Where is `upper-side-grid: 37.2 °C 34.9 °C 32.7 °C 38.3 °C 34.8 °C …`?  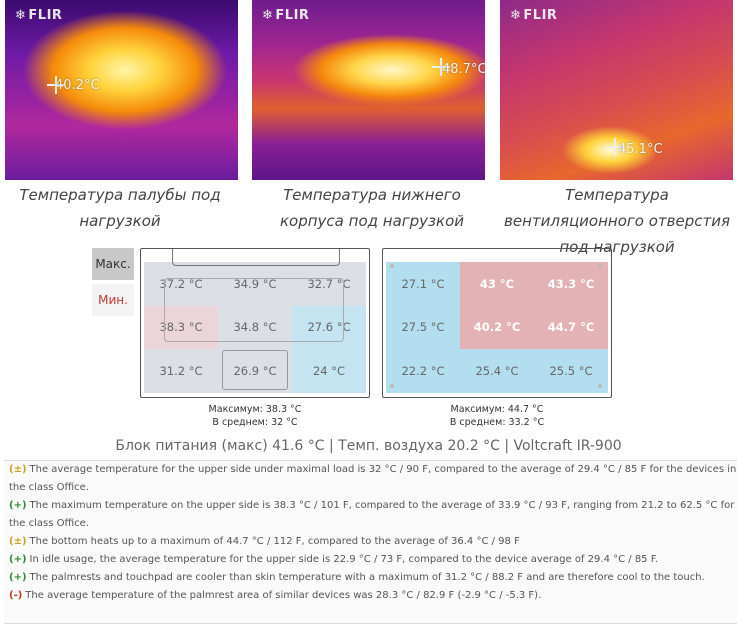 upper-side-grid: 37.2 °C 34.9 °C 32.7 °C 38.3 °C 34.8 °C … is located at coordinates (255, 327).